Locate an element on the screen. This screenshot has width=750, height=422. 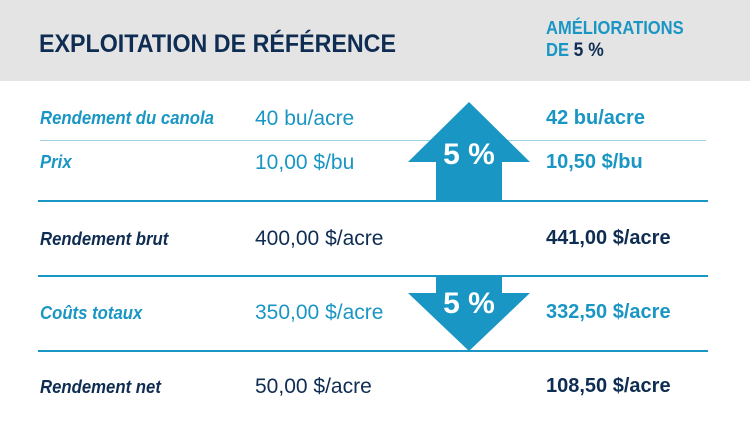
improvements-heading-line2: DE 5 % is located at coordinates (615, 50).